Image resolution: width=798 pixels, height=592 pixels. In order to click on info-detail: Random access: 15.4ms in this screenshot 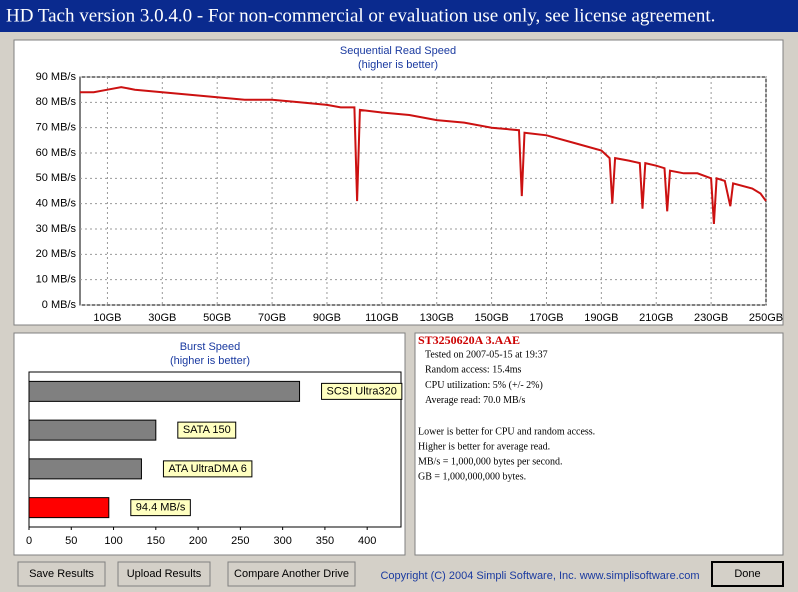, I will do `click(473, 370)`.